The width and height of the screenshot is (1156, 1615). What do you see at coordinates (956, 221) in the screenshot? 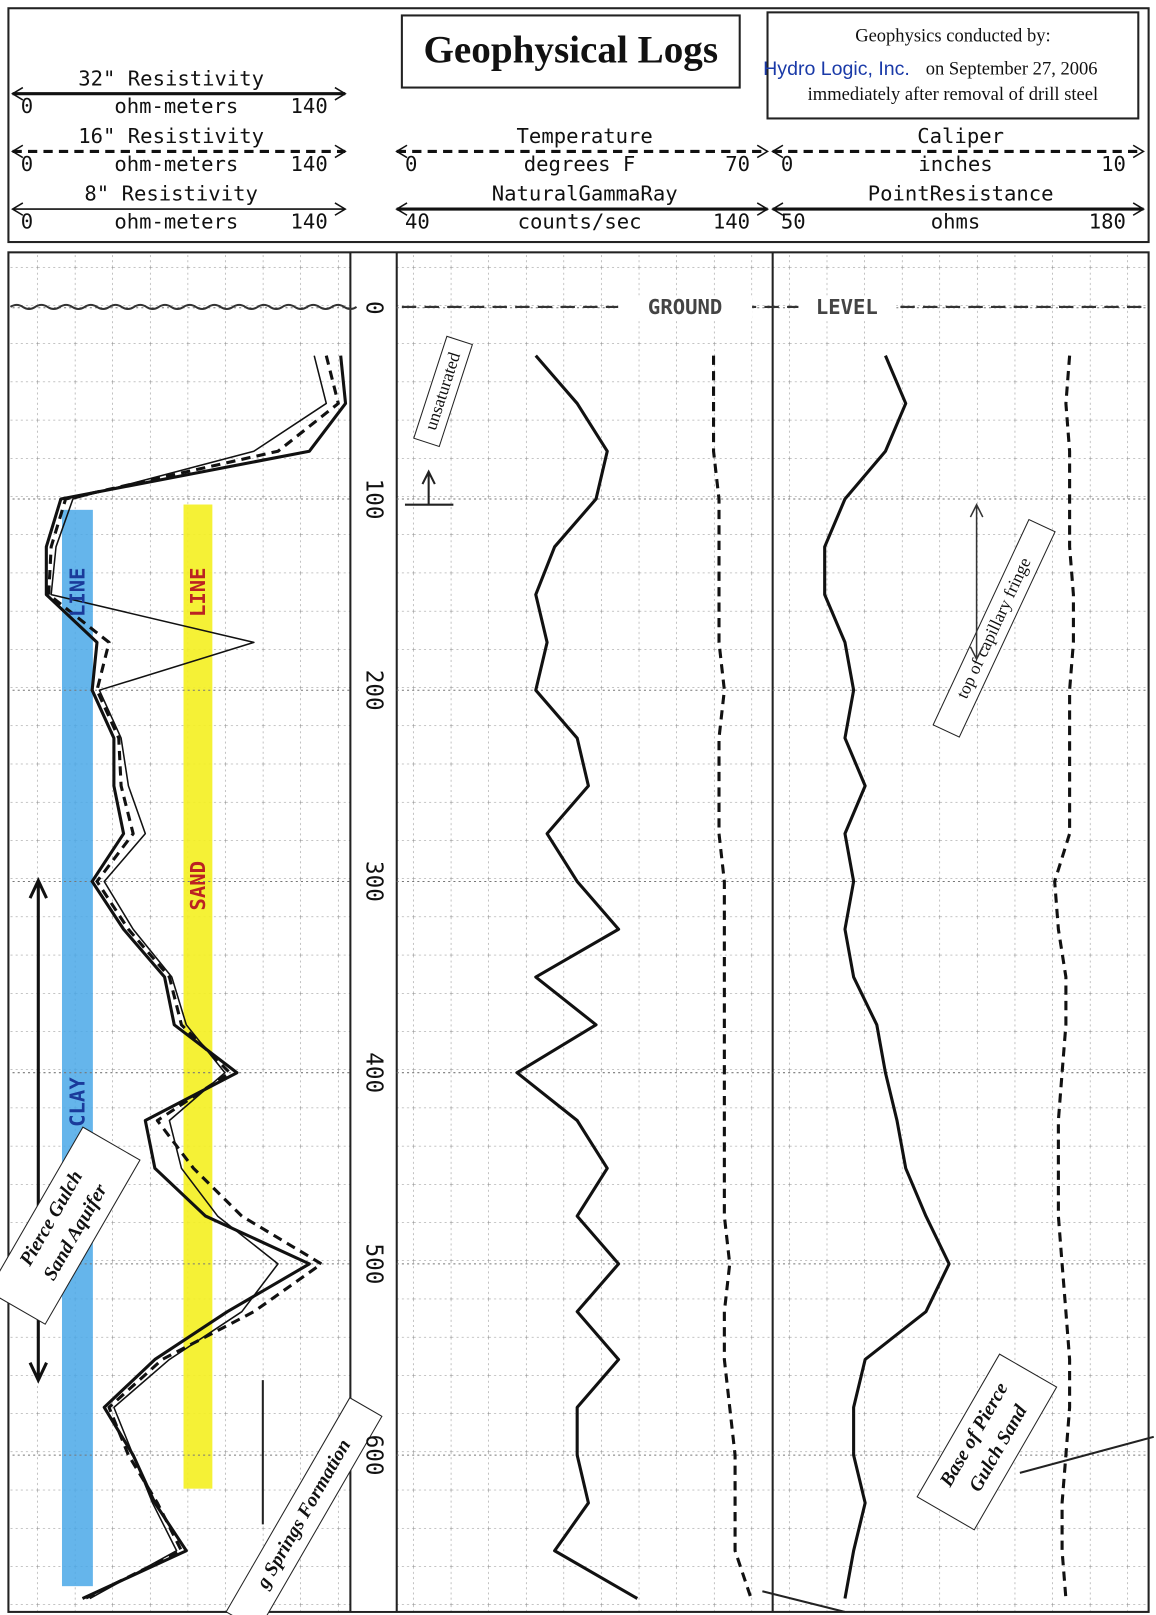
I see `scale-unit: ohms` at bounding box center [956, 221].